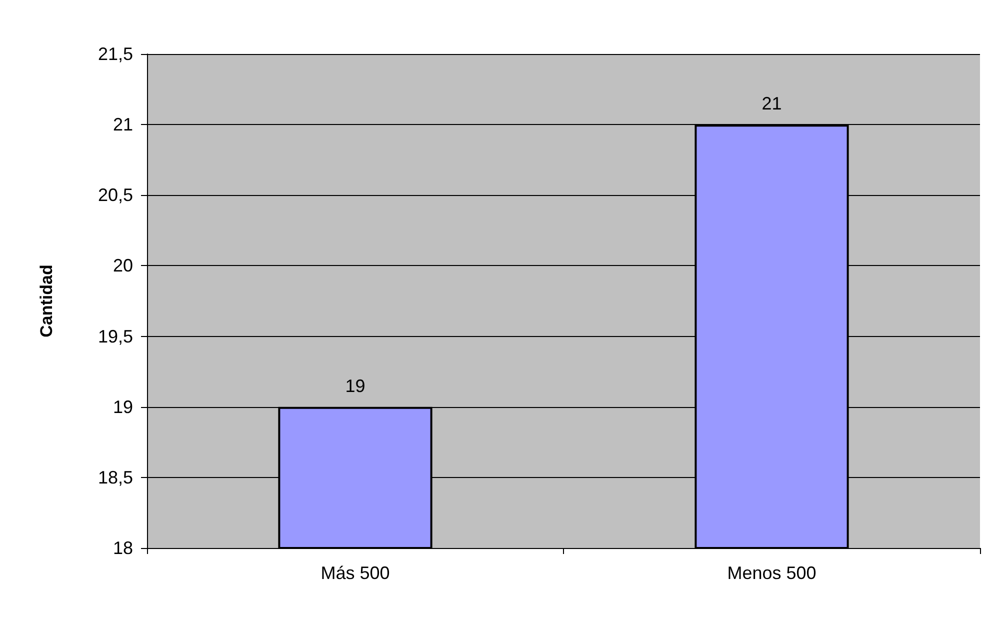 The width and height of the screenshot is (994, 619). What do you see at coordinates (115, 477) in the screenshot?
I see `y-tick-label: 18,5` at bounding box center [115, 477].